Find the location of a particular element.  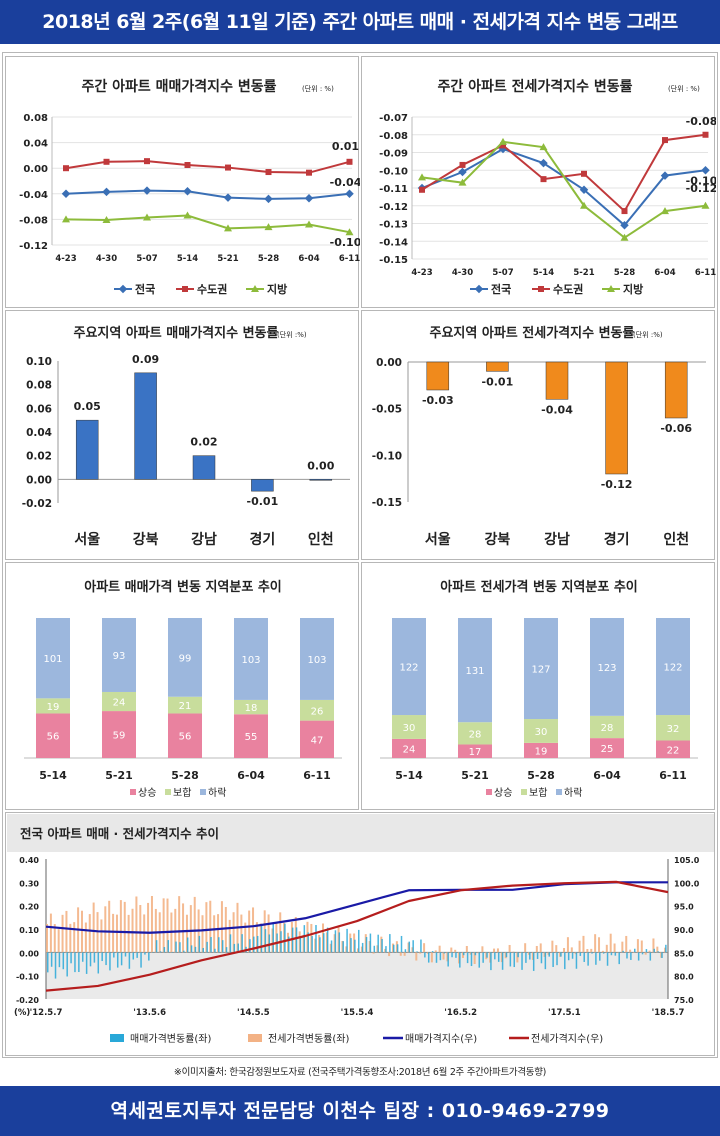

bar-value-label: -0.03 is located at coordinates (438, 400).